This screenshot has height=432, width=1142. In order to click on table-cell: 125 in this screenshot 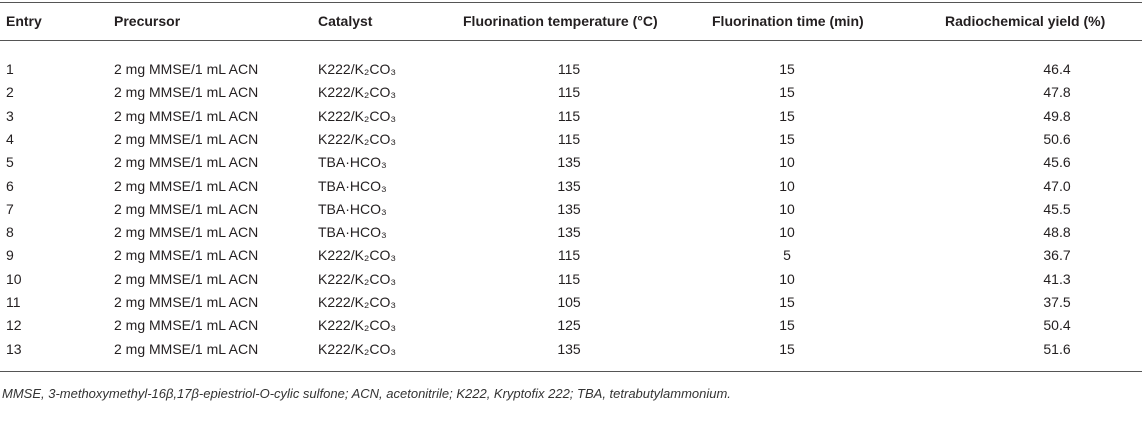, I will do `click(569, 325)`.